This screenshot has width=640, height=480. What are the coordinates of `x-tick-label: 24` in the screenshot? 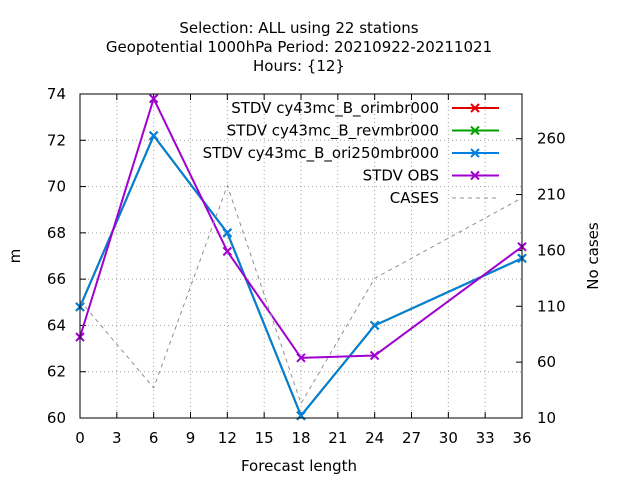 It's located at (374, 438).